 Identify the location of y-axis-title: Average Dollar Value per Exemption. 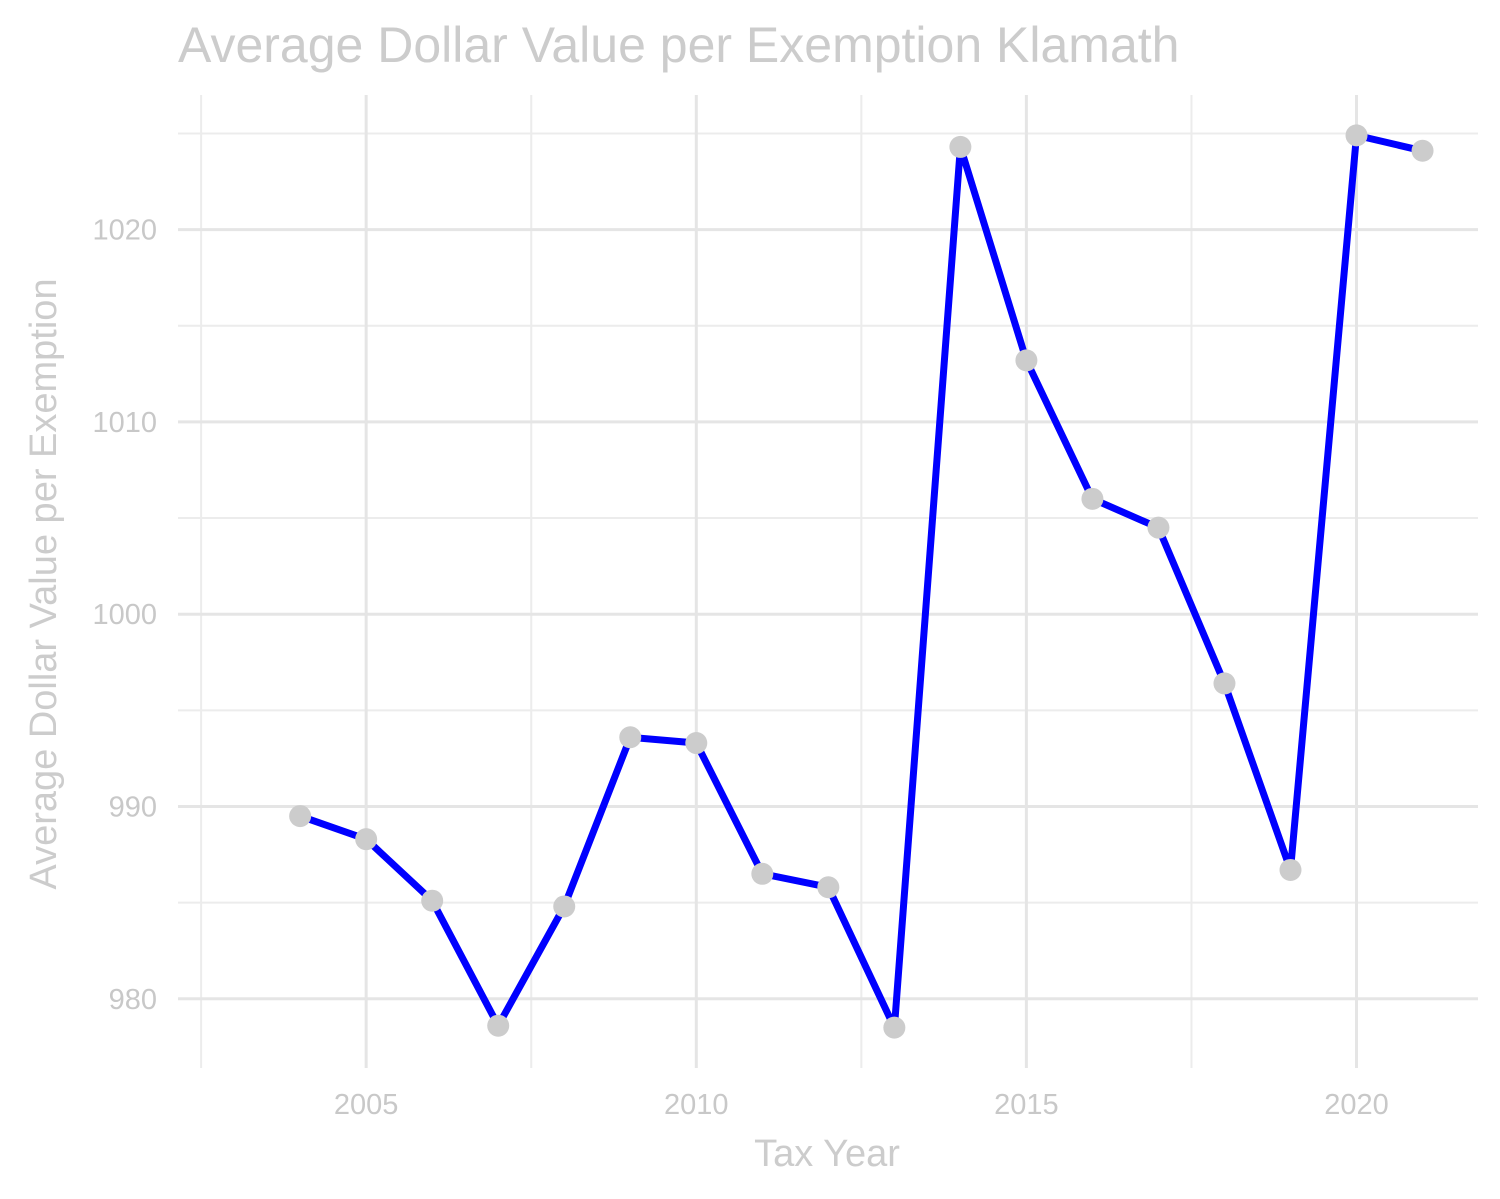
(44, 583).